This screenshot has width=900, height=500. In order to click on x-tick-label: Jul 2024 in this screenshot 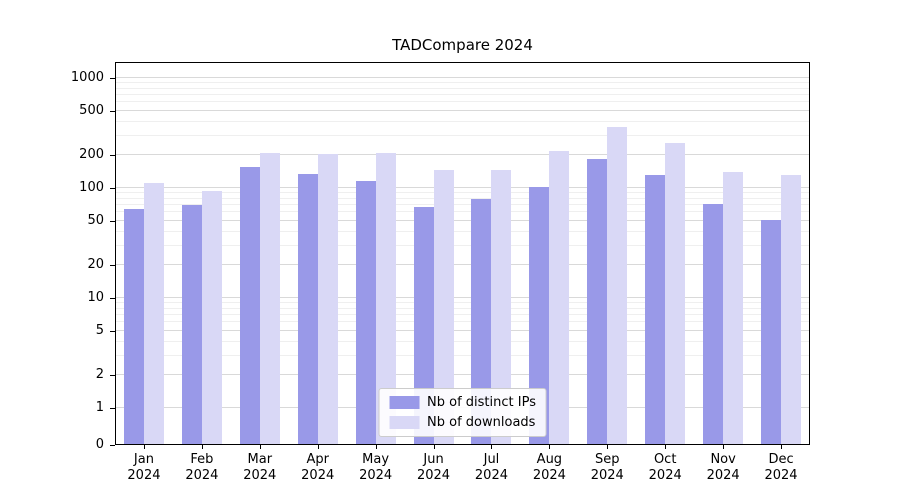, I will do `click(491, 468)`.